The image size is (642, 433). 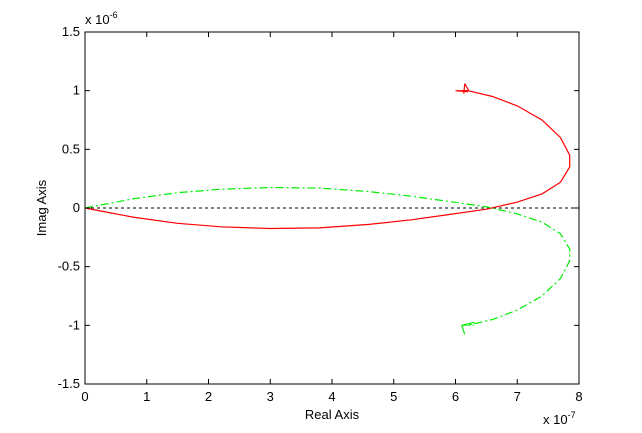 I want to click on y-axis-label: Imag Axis, so click(x=41, y=207).